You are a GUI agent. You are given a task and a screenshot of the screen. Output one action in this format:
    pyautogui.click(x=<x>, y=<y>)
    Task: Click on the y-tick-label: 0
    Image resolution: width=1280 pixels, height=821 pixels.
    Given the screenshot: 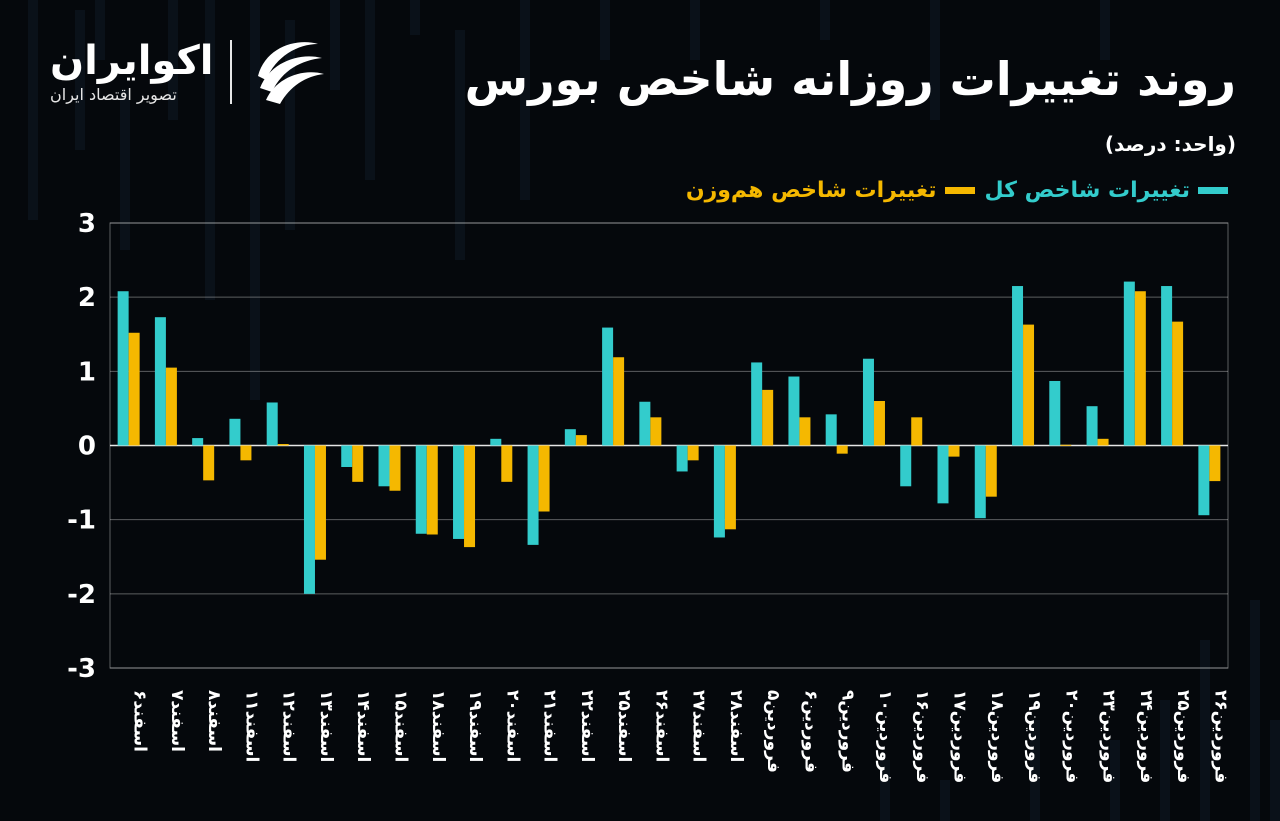 What is the action you would take?
    pyautogui.click(x=87, y=447)
    